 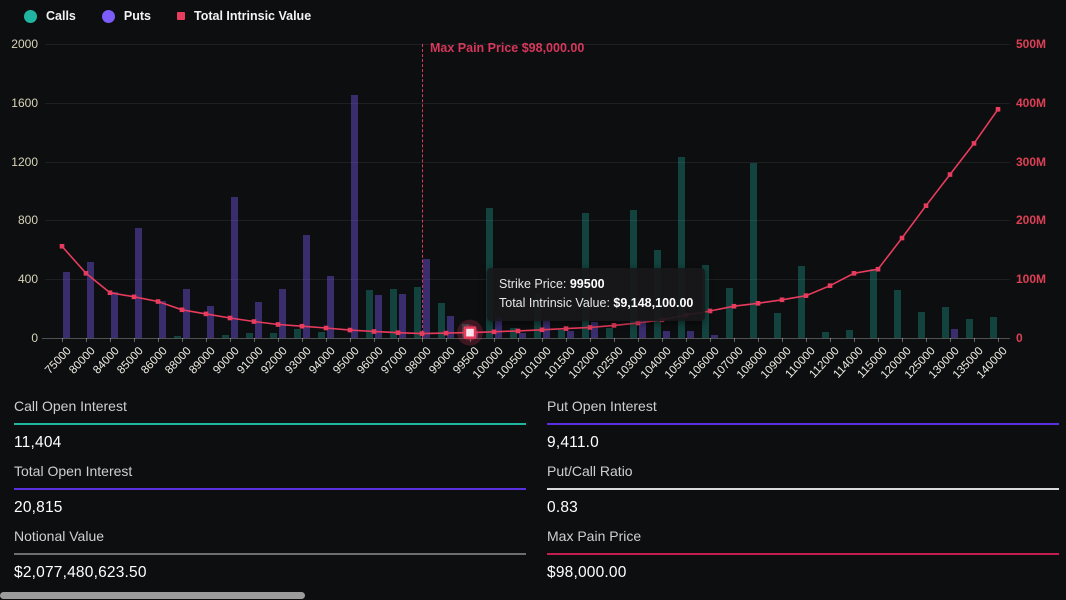 What do you see at coordinates (27, 279) in the screenshot?
I see `y-axis-label-left: 400` at bounding box center [27, 279].